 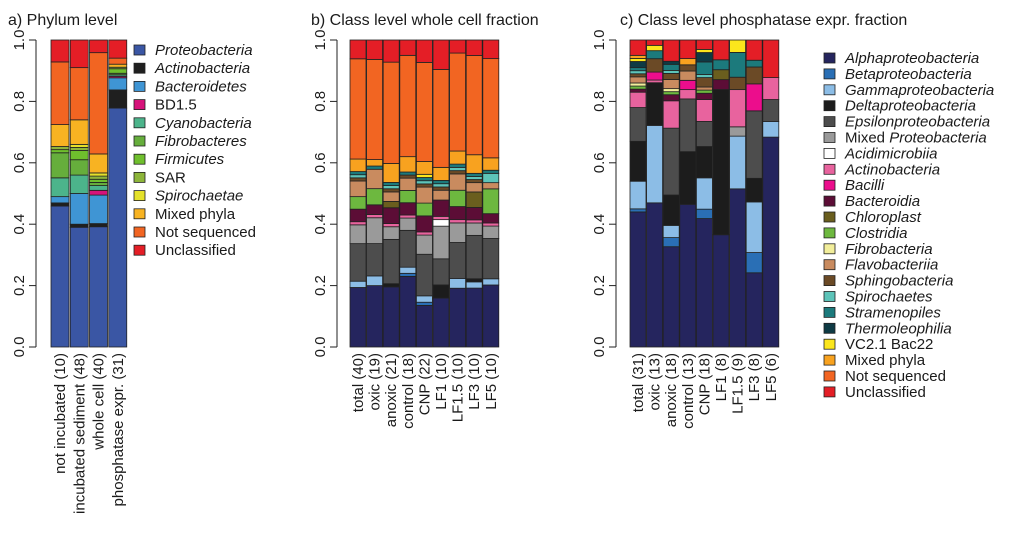 What do you see at coordinates (176, 105) in the screenshot?
I see `legend-label: BD1.5` at bounding box center [176, 105].